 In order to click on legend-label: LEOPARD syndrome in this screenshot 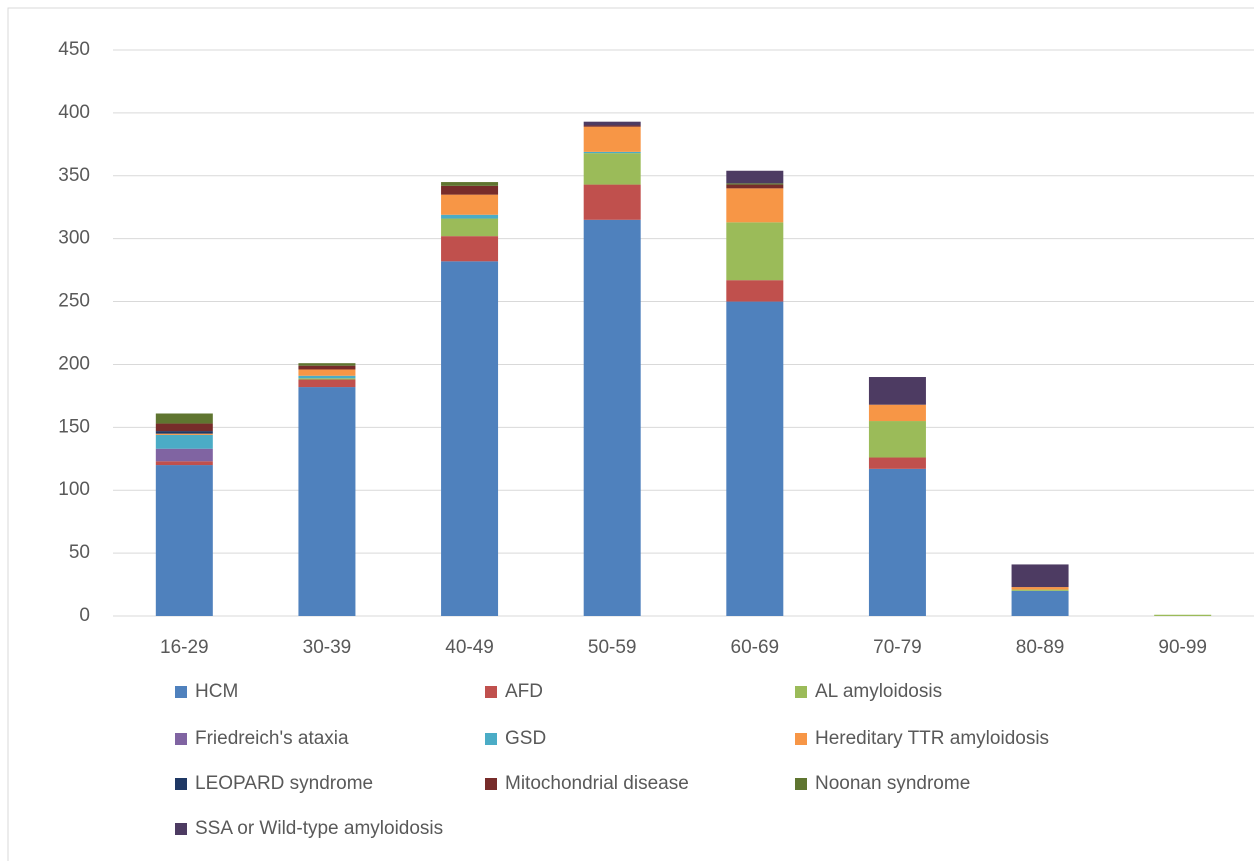, I will do `click(284, 783)`.